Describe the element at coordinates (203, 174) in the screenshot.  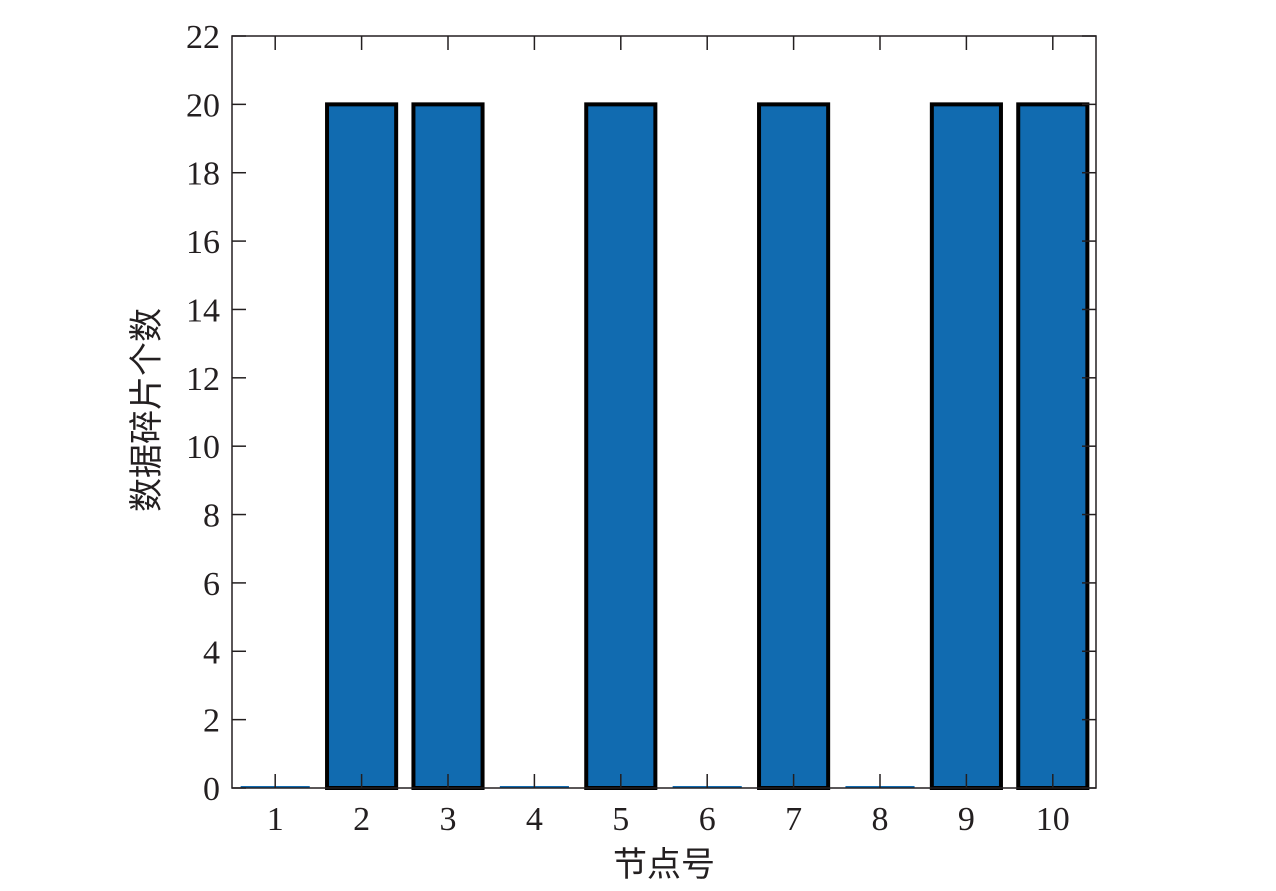
I see `y-tick-label: 18` at that location.